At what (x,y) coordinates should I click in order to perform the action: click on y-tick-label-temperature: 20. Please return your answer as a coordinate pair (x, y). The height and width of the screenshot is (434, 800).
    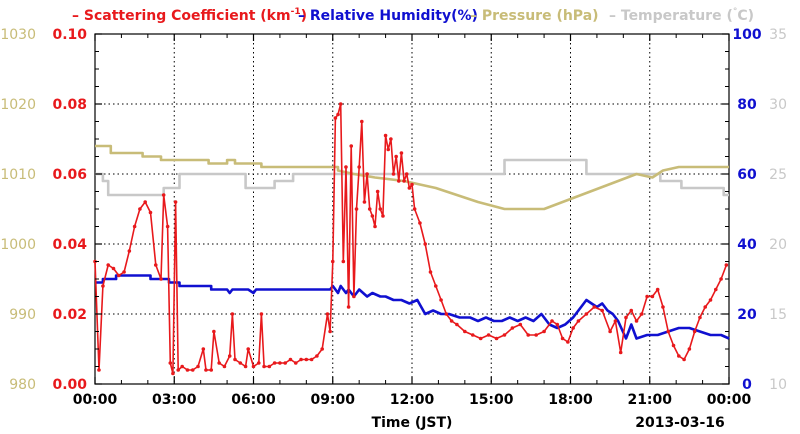
    Looking at the image, I should click on (778, 245).